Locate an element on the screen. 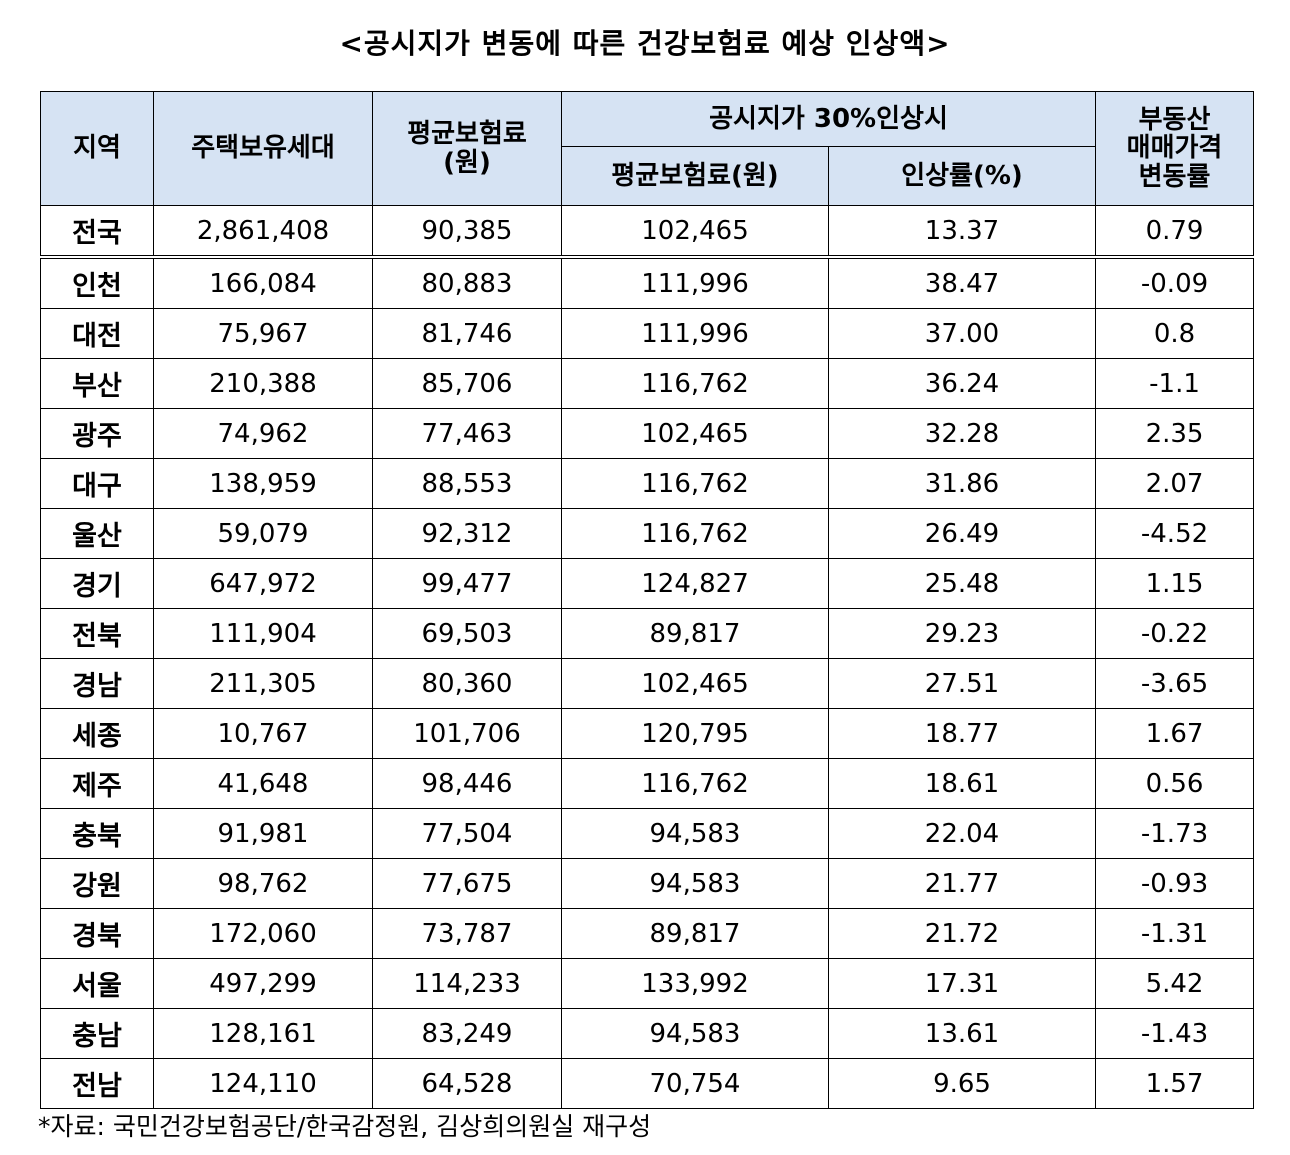  header-realestate-change: 부동산 매매가격 변동률 is located at coordinates (1175, 148).